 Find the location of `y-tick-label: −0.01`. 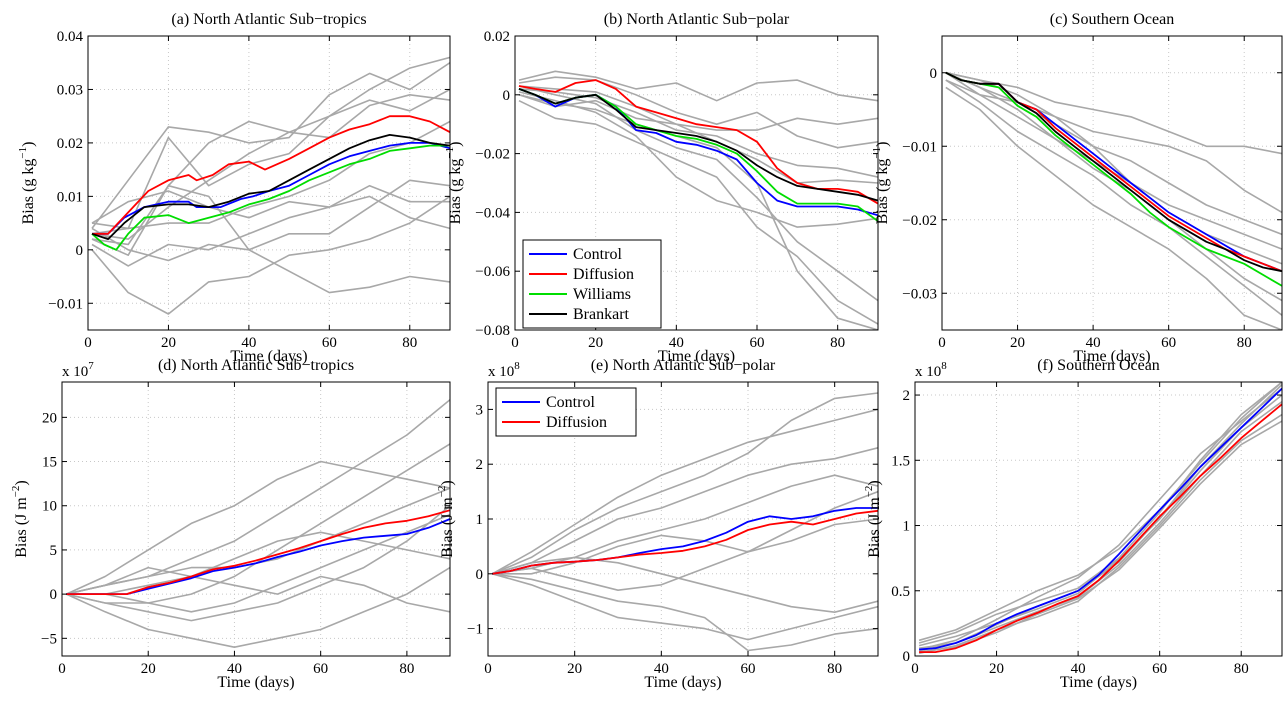

y-tick-label: −0.01 is located at coordinates (65, 304).